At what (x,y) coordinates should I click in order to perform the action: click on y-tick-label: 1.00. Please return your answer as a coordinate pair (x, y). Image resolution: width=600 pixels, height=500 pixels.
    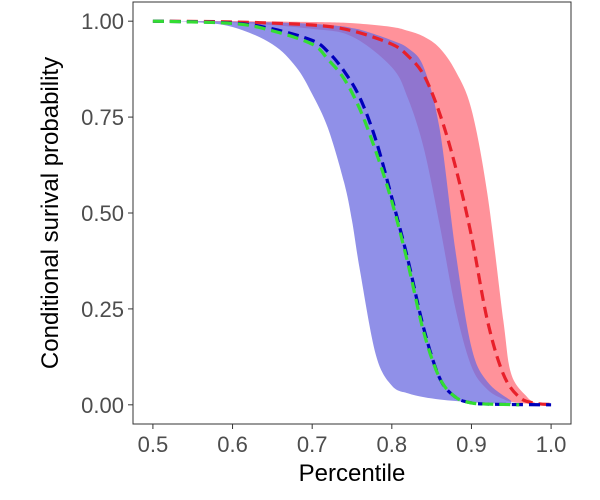
    Looking at the image, I should click on (102, 21).